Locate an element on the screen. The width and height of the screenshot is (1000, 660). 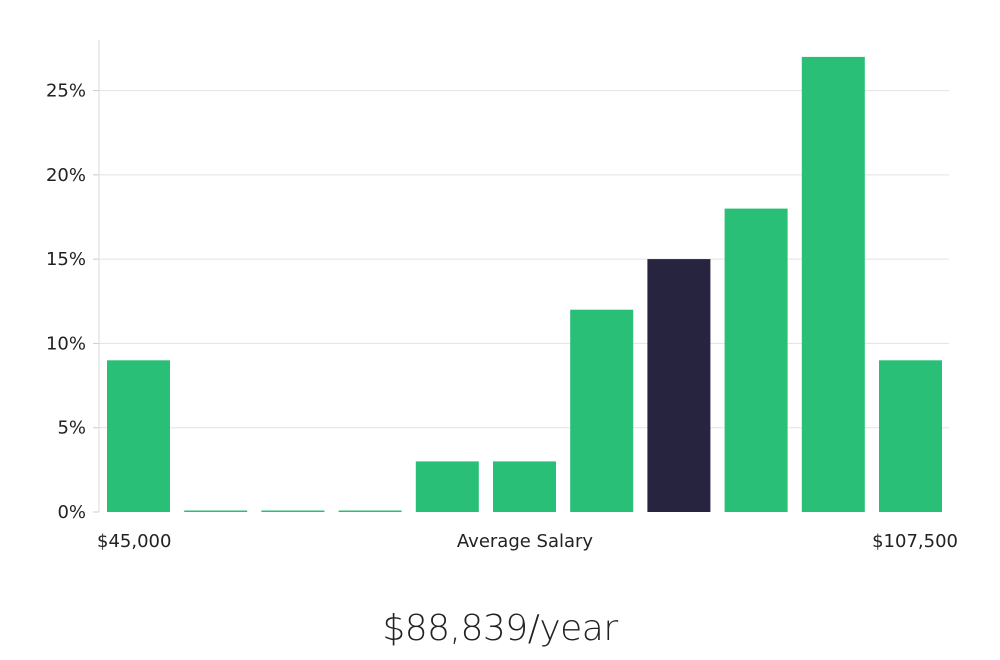
y-tick-label: 25% is located at coordinates (66, 91).